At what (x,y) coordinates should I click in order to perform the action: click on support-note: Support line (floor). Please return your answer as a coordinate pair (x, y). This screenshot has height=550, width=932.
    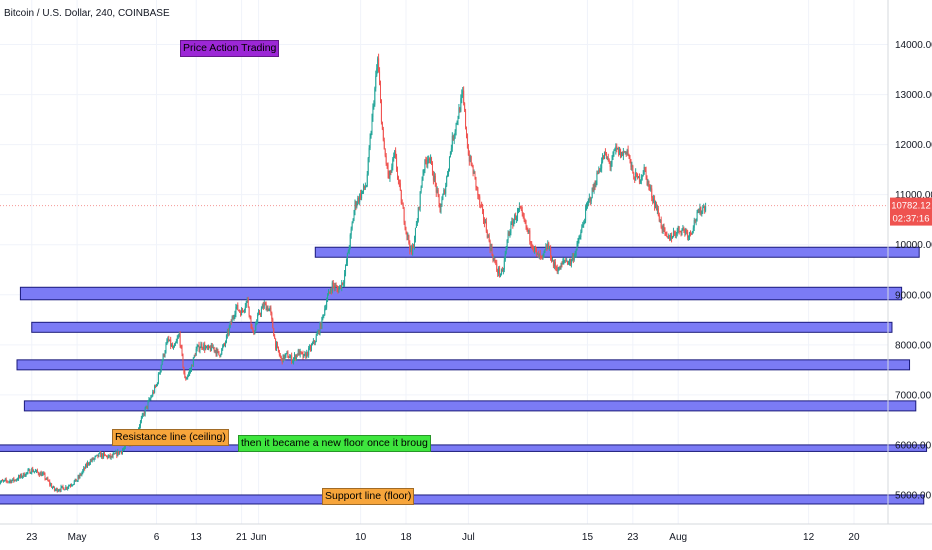
    Looking at the image, I should click on (368, 496).